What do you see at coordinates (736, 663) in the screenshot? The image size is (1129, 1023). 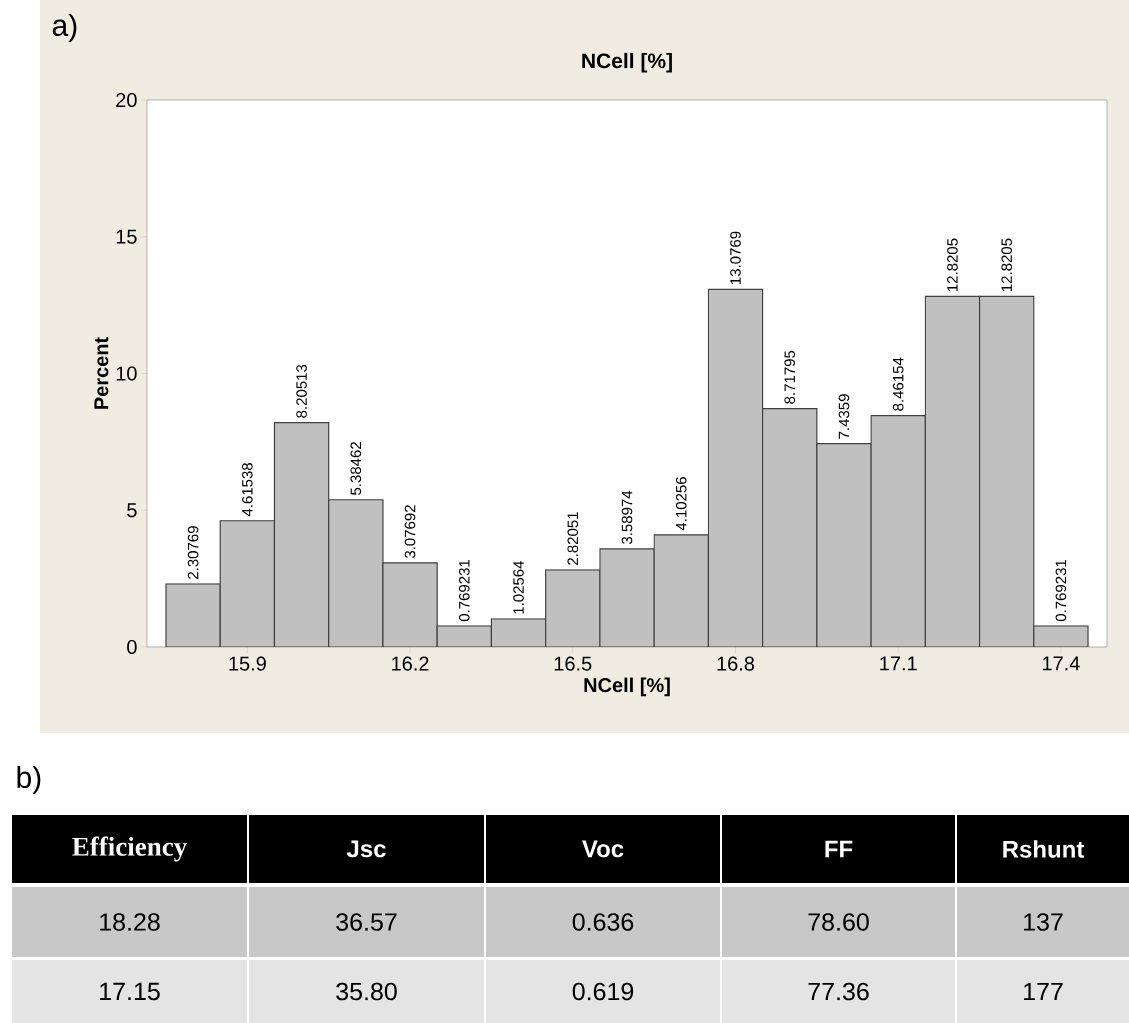 I see `x-tick-label: 16.8` at bounding box center [736, 663].